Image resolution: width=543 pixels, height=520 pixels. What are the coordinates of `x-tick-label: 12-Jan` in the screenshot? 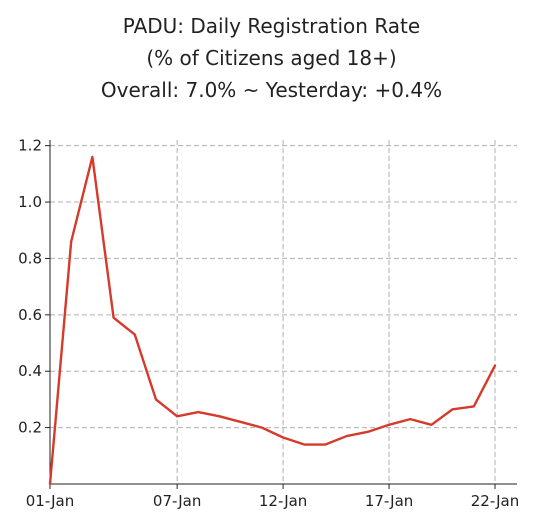 It's located at (283, 501).